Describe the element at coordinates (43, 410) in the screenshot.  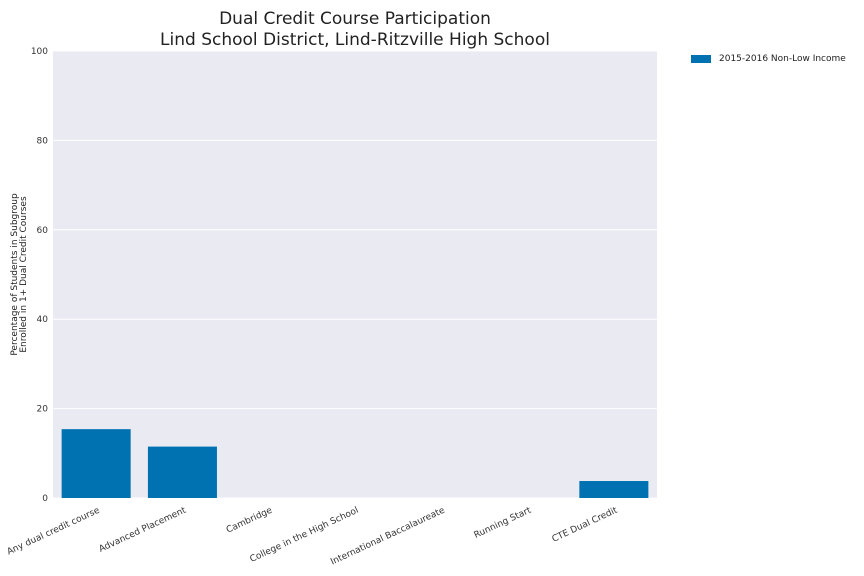
I see `y-tick-label: 20` at that location.